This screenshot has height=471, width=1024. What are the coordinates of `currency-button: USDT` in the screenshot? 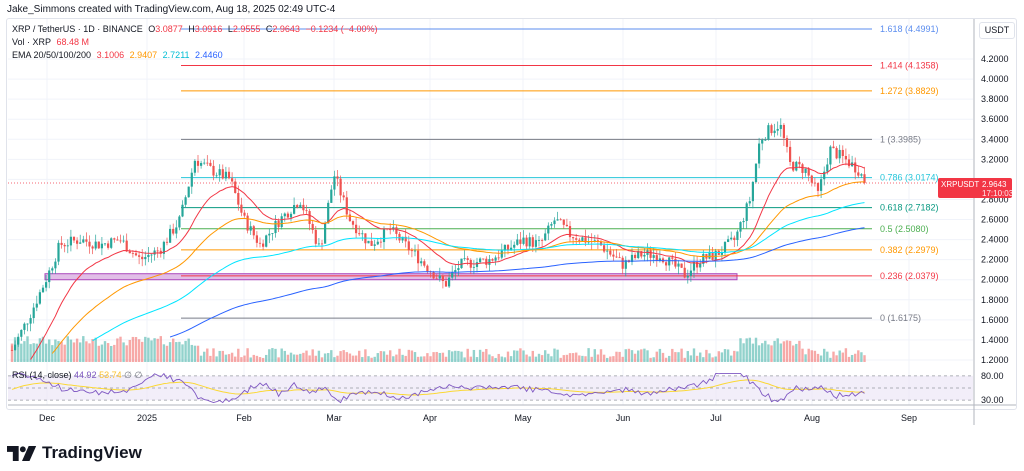 It's located at (997, 30).